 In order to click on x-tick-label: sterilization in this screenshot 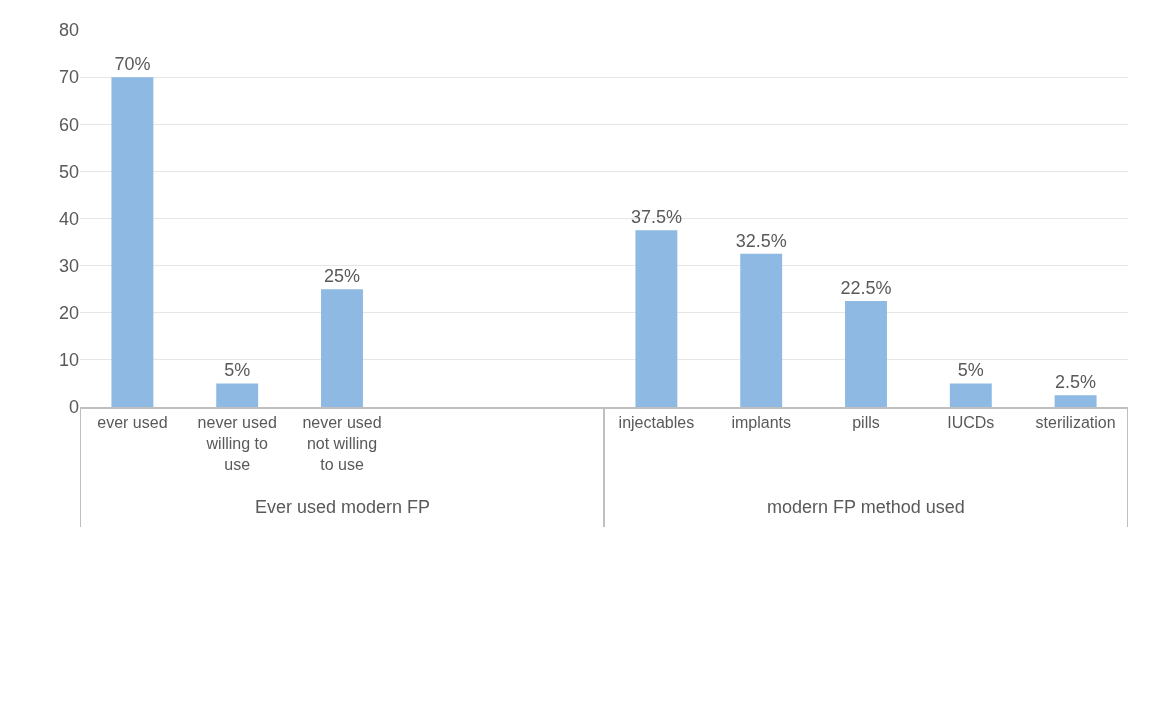, I will do `click(1075, 423)`.